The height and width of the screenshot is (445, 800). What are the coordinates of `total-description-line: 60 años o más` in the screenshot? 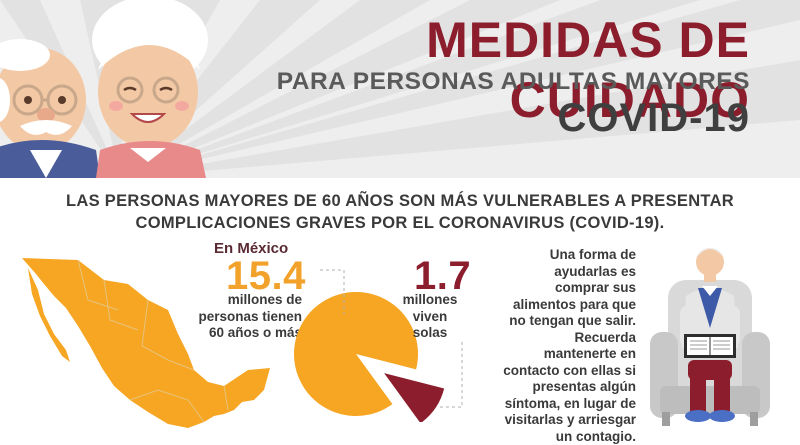 It's located at (255, 332).